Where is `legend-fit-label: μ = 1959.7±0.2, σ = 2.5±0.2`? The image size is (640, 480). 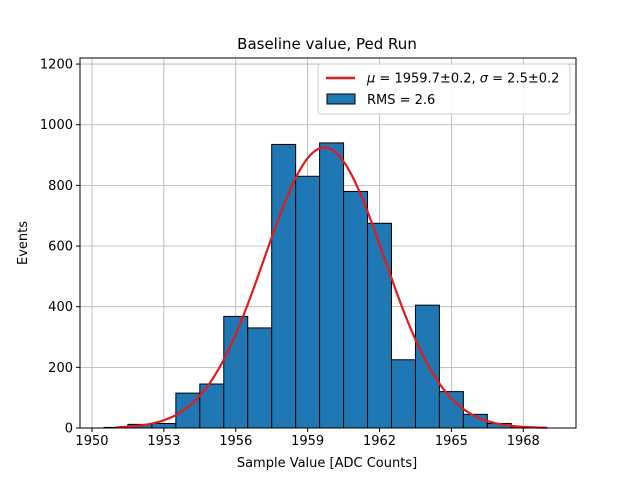 legend-fit-label: μ = 1959.7±0.2, σ = 2.5±0.2 is located at coordinates (462, 79).